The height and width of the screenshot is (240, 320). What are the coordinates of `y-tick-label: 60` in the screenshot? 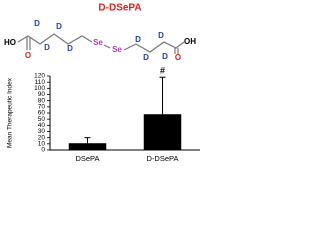 It's located at (42, 113).